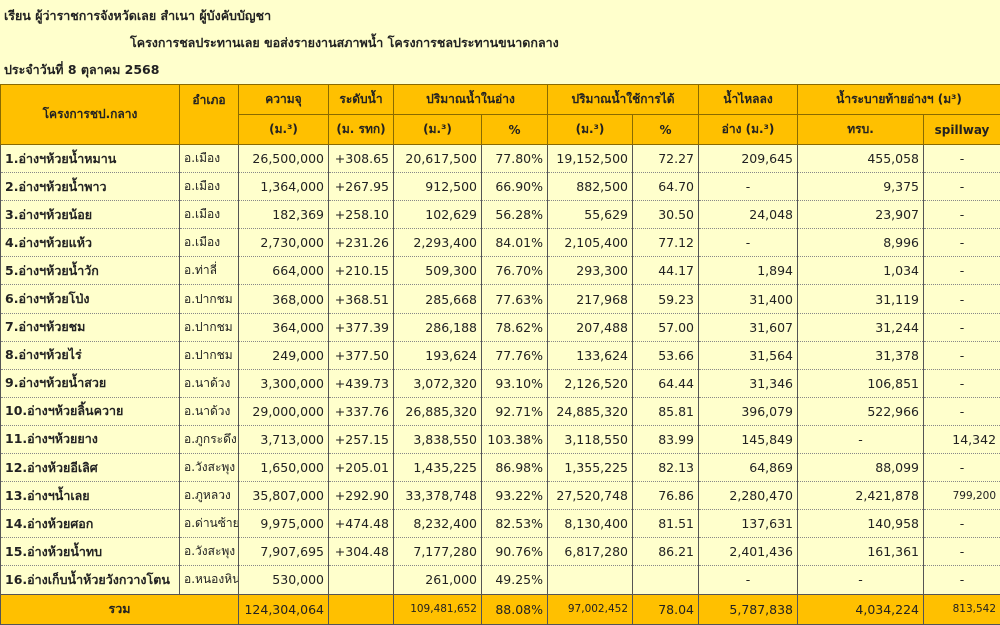  I want to click on cell-usable: 24,885,320, so click(590, 411).